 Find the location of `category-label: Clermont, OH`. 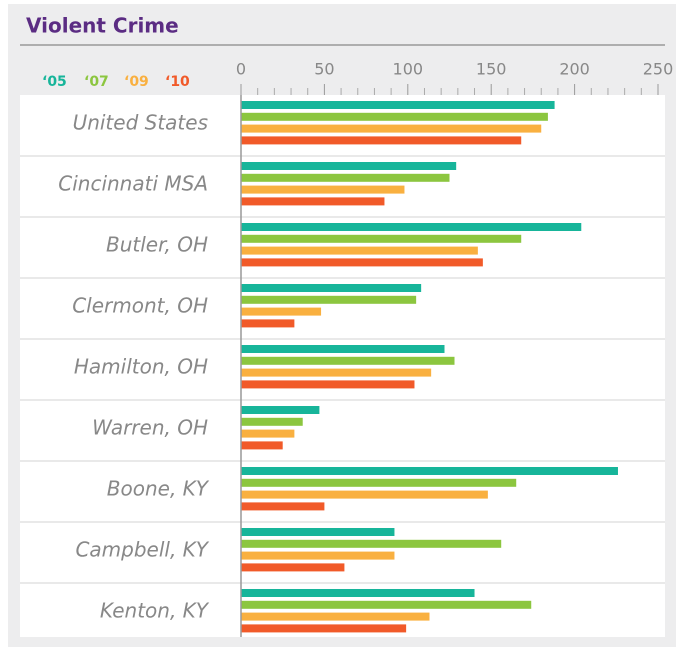

category-label: Clermont, OH is located at coordinates (140, 306).